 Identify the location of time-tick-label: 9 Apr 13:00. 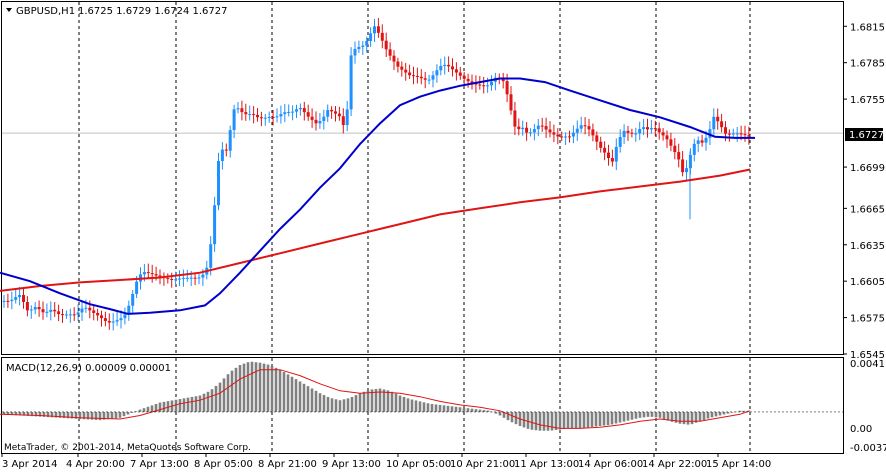
(351, 464).